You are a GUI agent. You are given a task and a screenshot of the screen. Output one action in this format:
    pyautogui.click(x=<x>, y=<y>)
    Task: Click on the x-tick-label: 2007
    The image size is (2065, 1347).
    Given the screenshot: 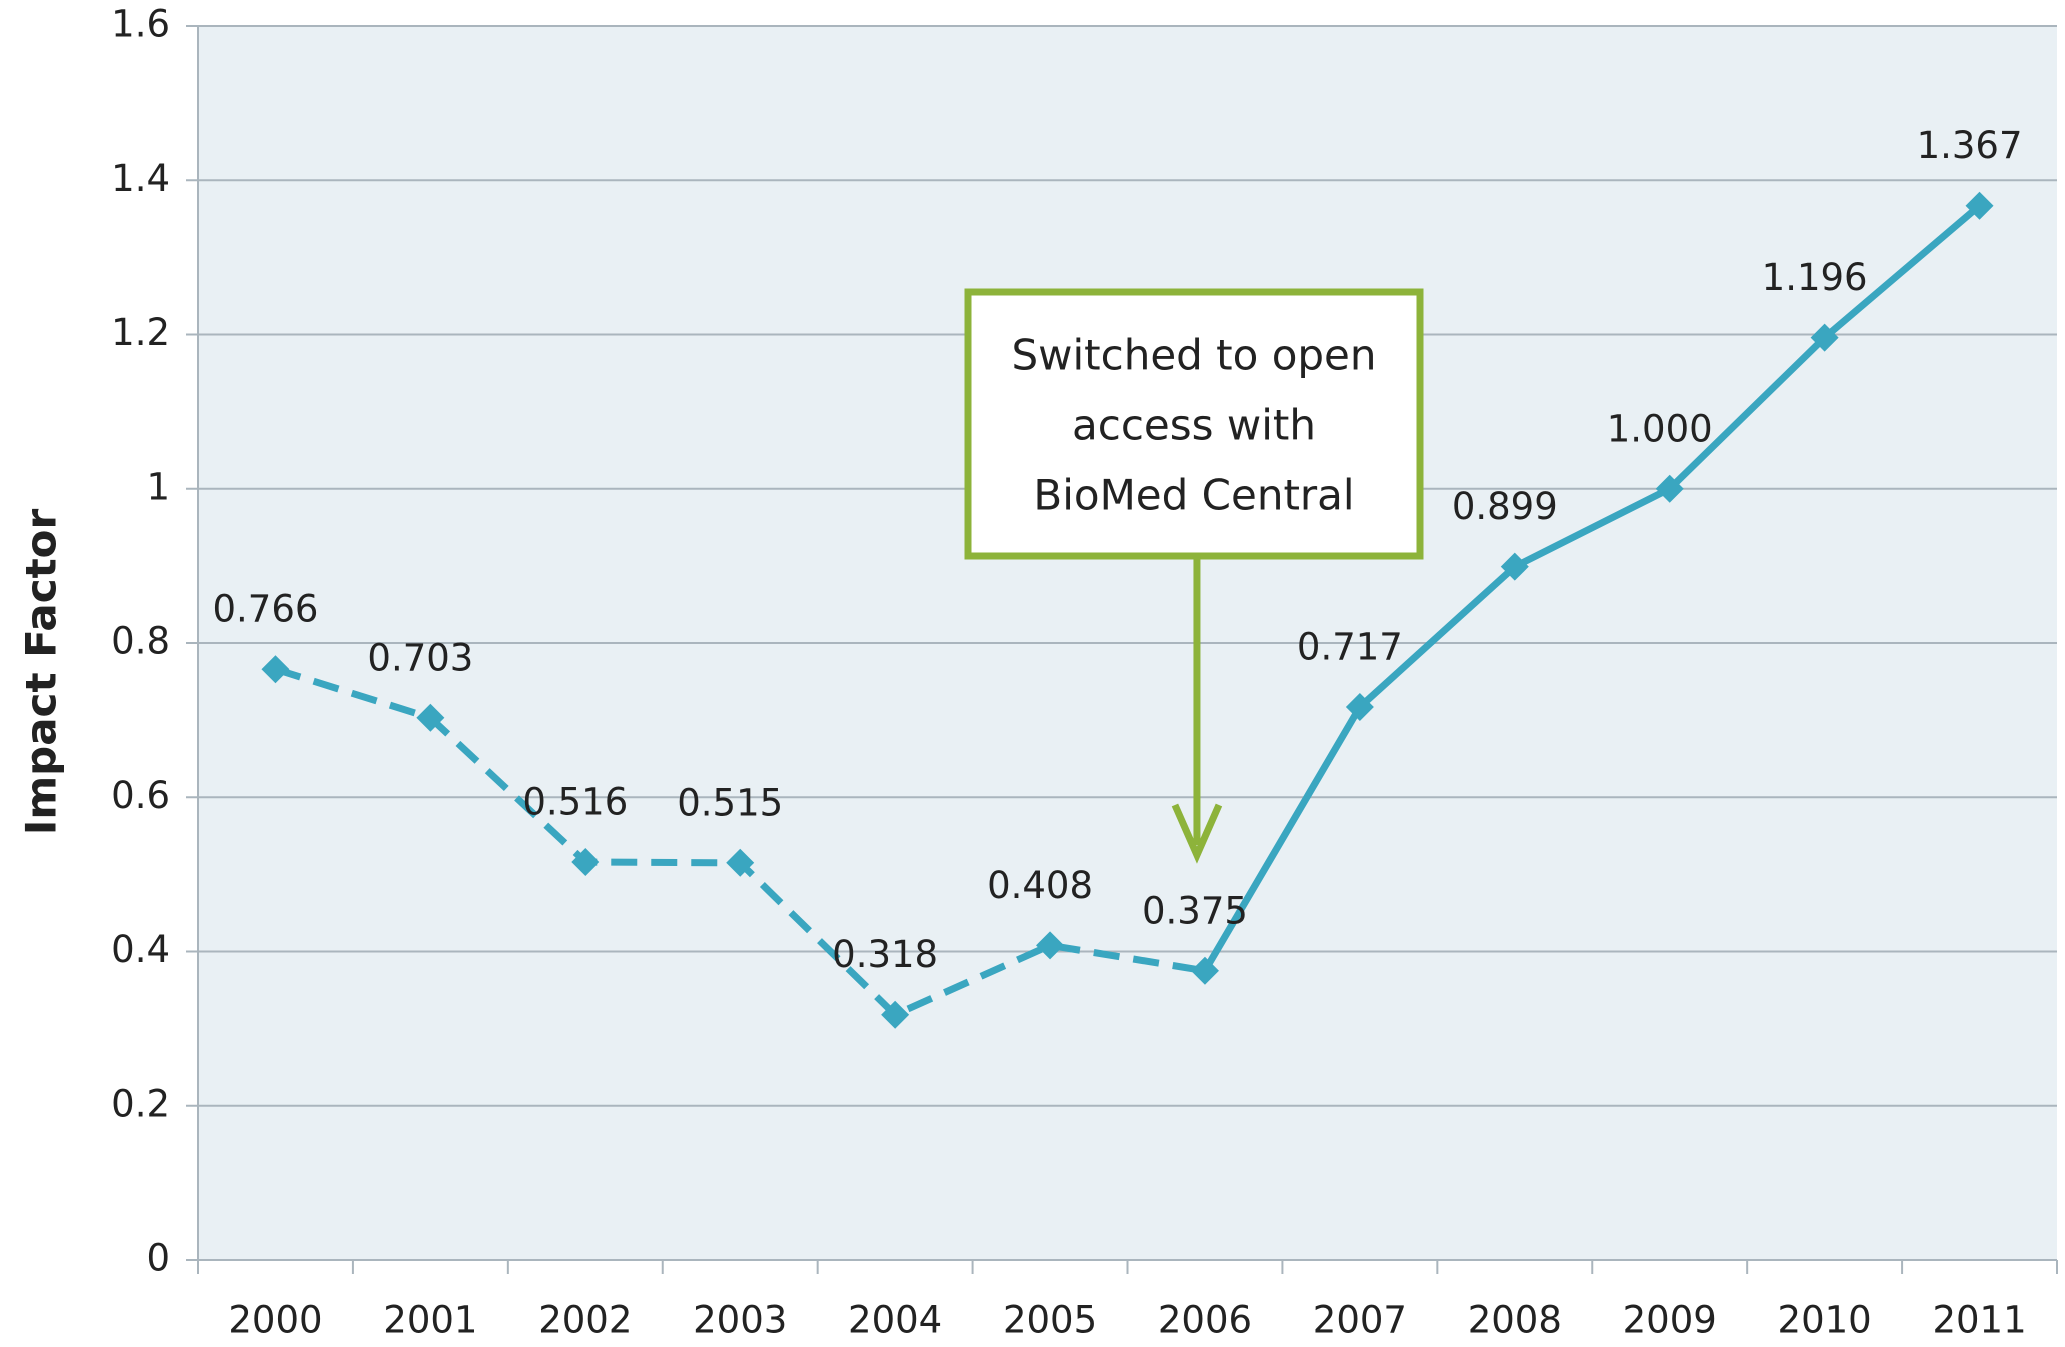 What is the action you would take?
    pyautogui.click(x=1360, y=1320)
    